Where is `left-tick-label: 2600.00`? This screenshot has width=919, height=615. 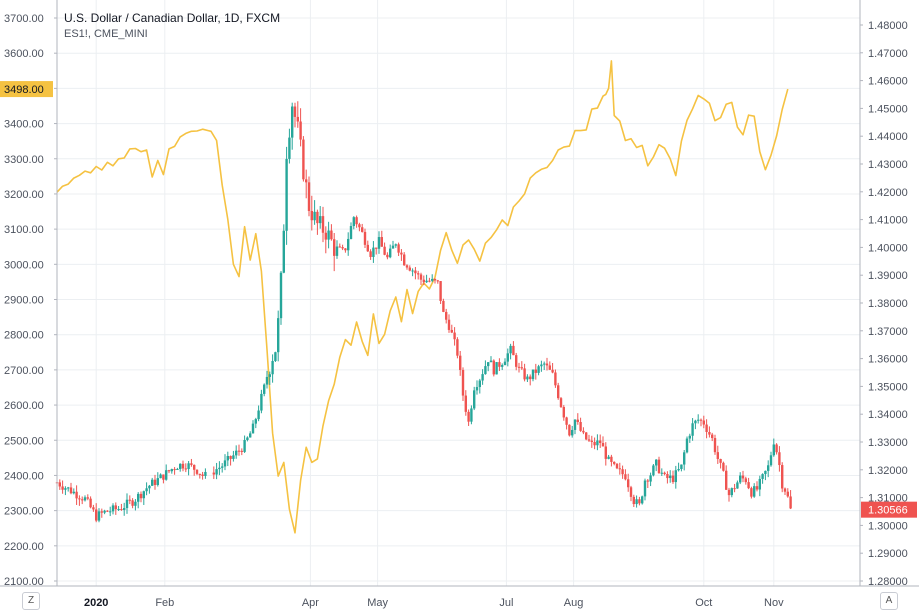
left-tick-label: 2600.00 is located at coordinates (24, 406).